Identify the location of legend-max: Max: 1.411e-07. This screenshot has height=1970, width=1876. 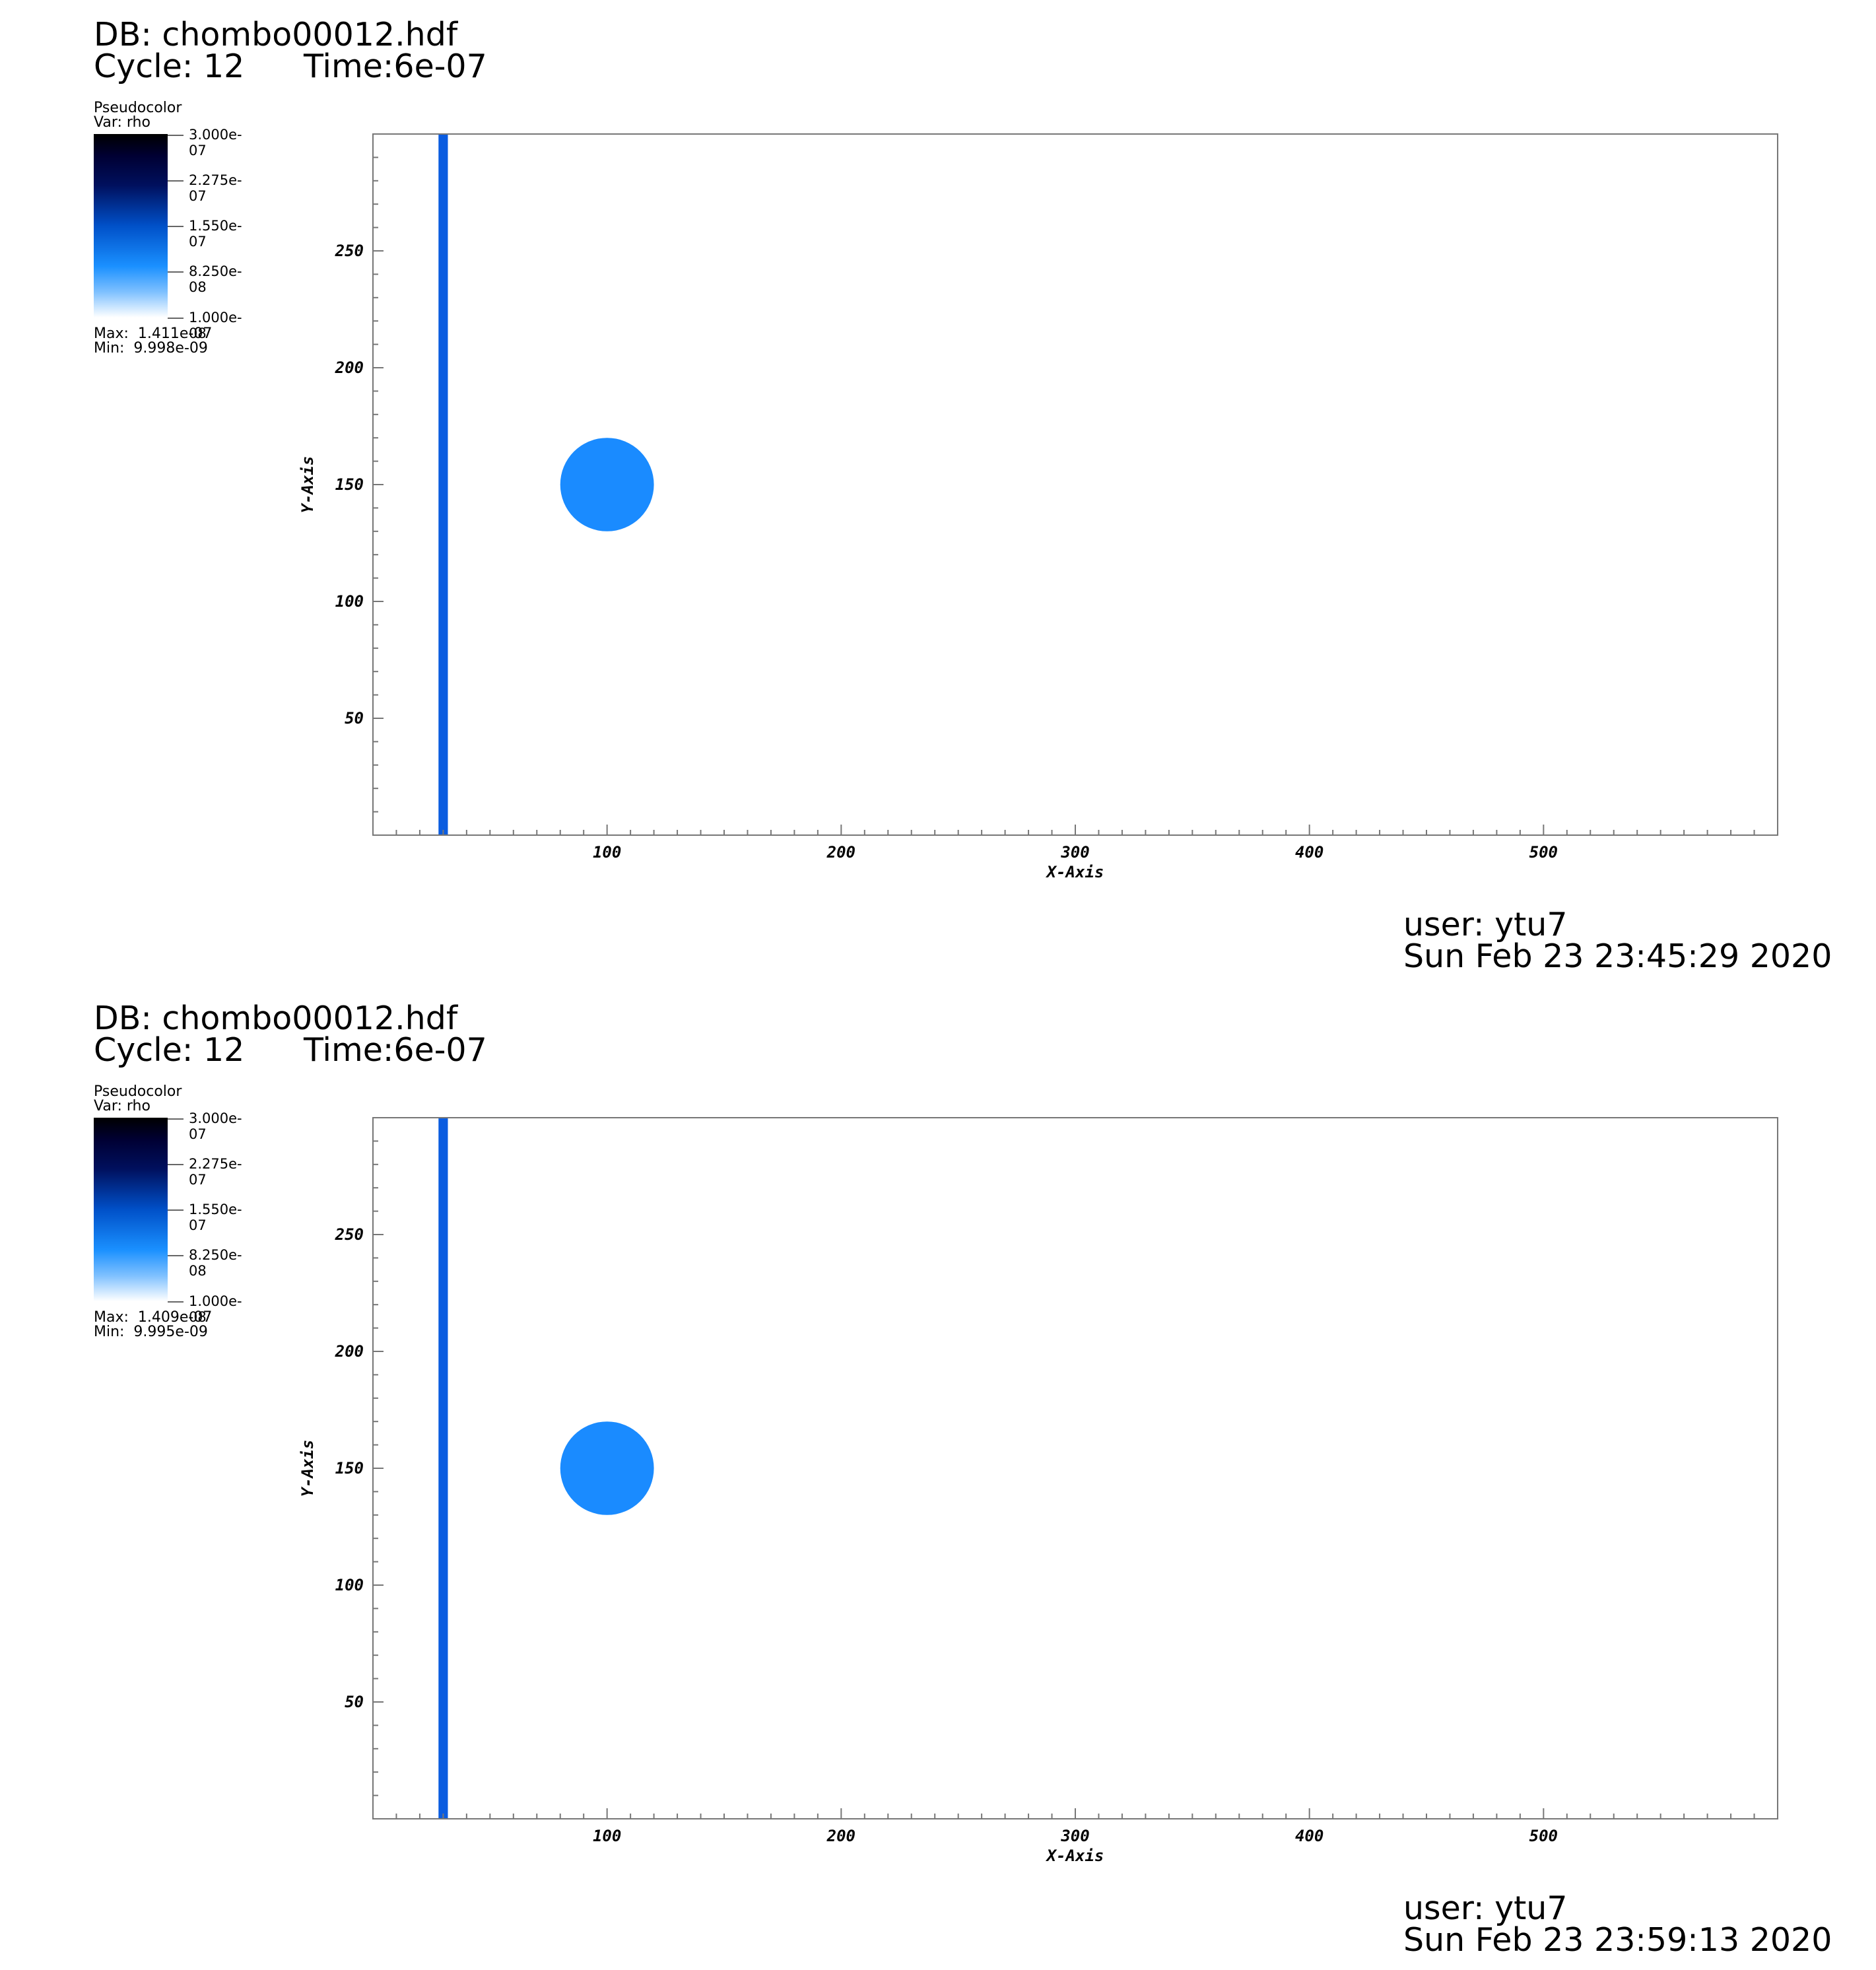
(153, 334).